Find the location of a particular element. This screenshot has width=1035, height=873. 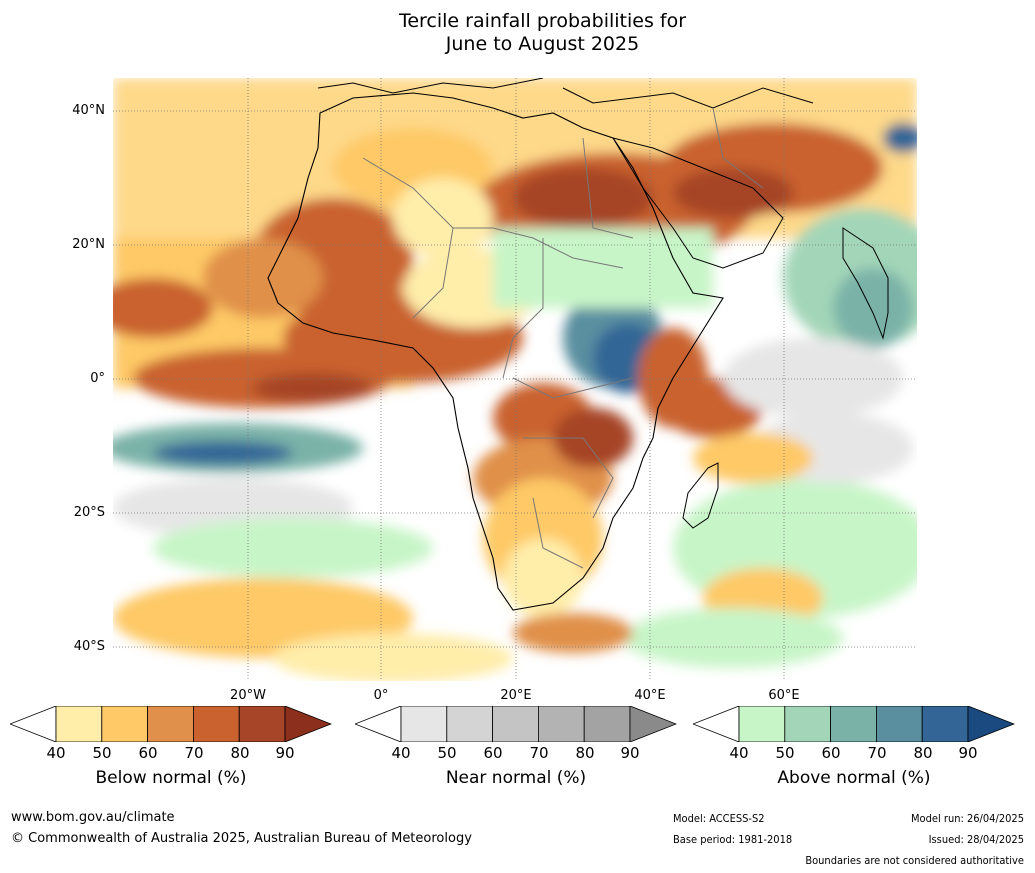

colorbar-above-normal is located at coordinates (854, 724).